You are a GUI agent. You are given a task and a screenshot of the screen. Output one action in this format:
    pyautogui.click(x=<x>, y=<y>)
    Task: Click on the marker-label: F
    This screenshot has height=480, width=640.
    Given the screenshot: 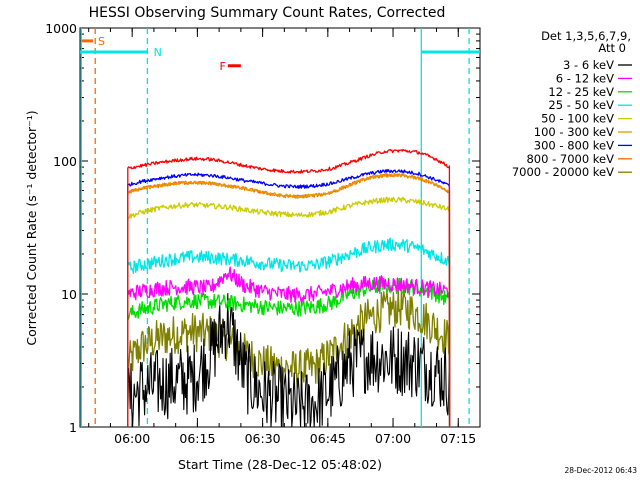 What is the action you would take?
    pyautogui.click(x=222, y=66)
    